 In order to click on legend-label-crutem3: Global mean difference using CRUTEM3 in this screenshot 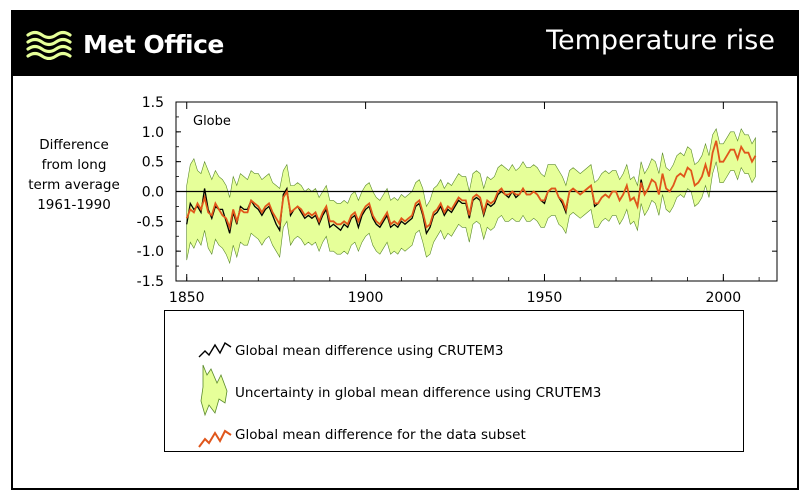, I will do `click(369, 351)`.